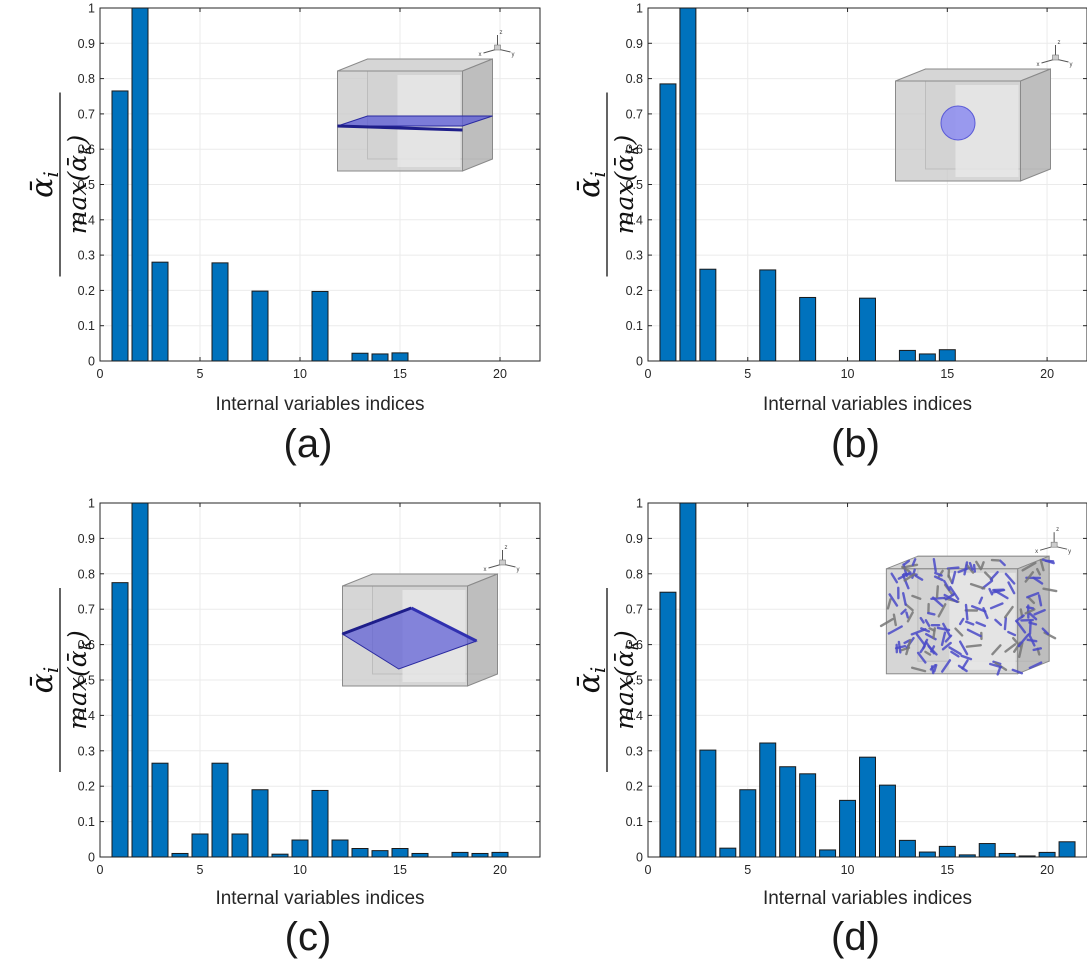  I want to click on y-label-denominator: max(ᾱk), so click(79, 679).